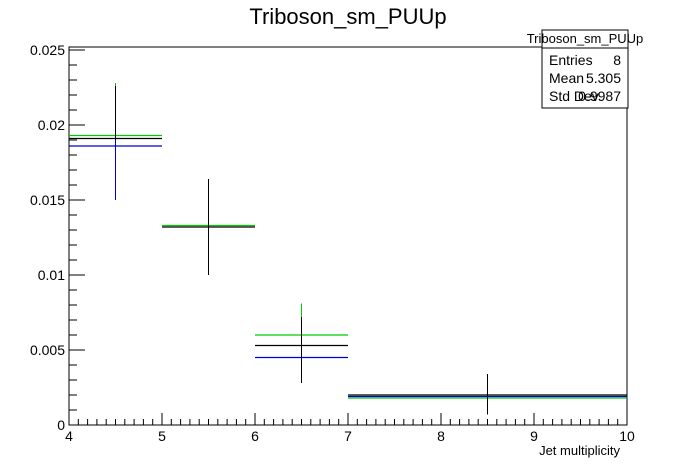 This screenshot has height=472, width=696. What do you see at coordinates (51, 275) in the screenshot?
I see `y-tick-label: 0.01` at bounding box center [51, 275].